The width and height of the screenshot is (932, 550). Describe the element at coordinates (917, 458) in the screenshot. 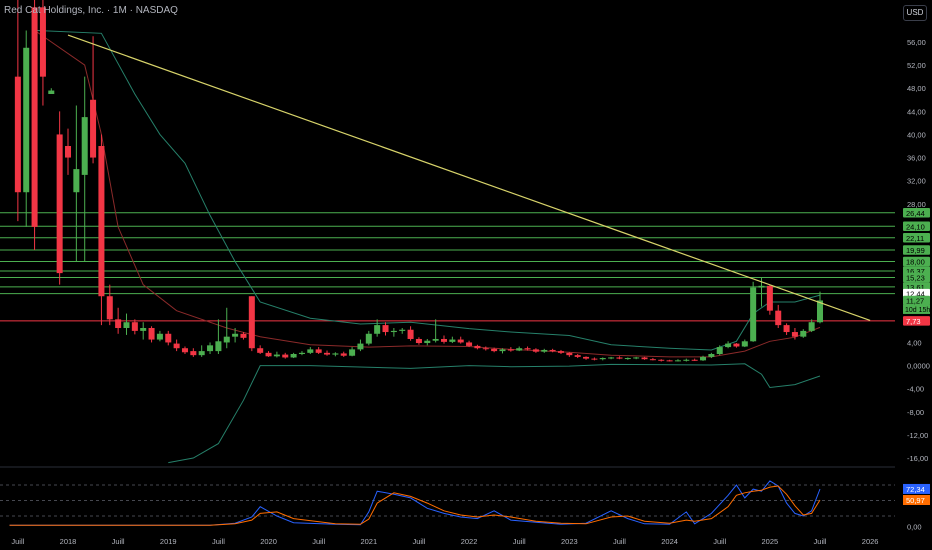

I see `y-tick-label: -16,00` at that location.